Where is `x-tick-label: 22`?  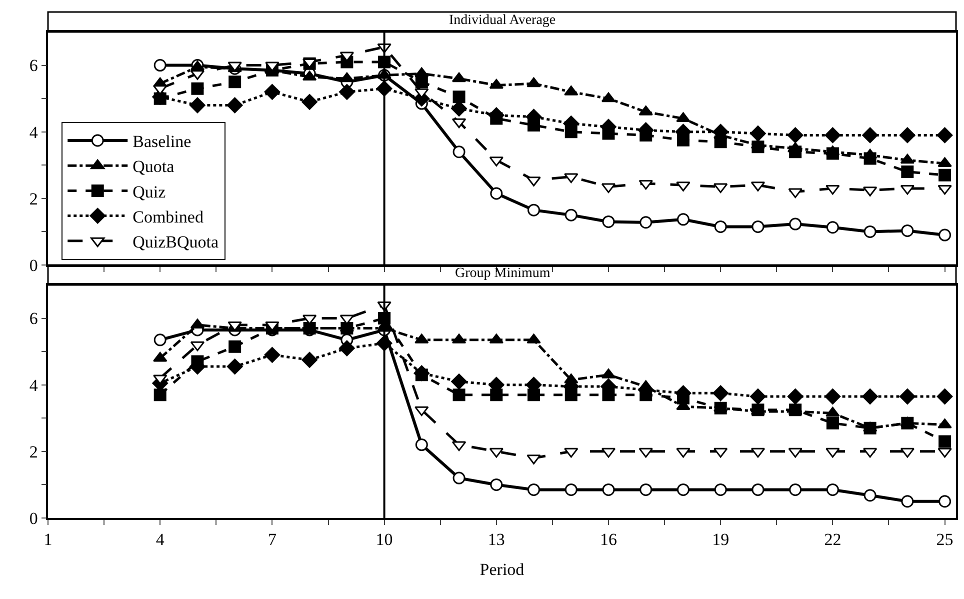 x-tick-label: 22 is located at coordinates (833, 540).